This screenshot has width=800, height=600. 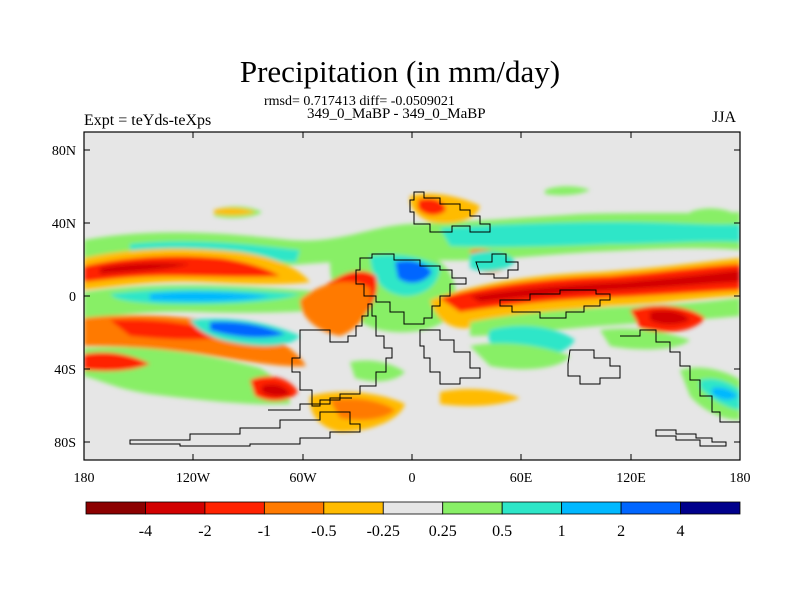 What do you see at coordinates (117, 362) in the screenshot?
I see `sh-far-west-red` at bounding box center [117, 362].